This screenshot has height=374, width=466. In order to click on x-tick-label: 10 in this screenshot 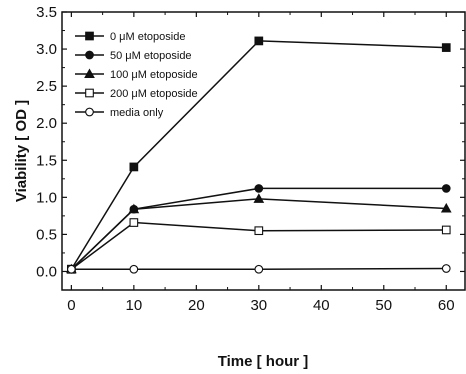, I will do `click(134, 305)`.